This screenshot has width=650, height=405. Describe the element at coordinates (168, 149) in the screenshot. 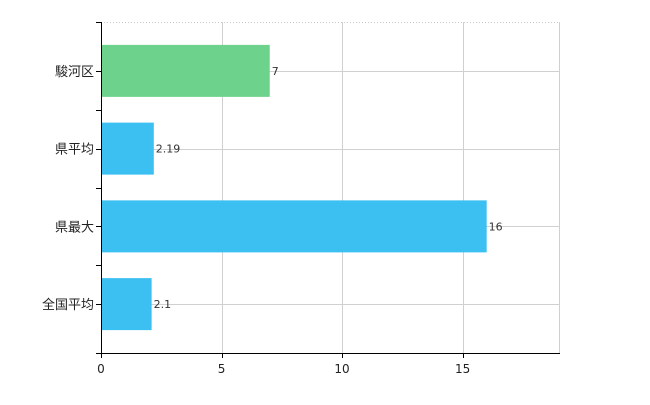

I see `data-label-1: 2.19` at that location.